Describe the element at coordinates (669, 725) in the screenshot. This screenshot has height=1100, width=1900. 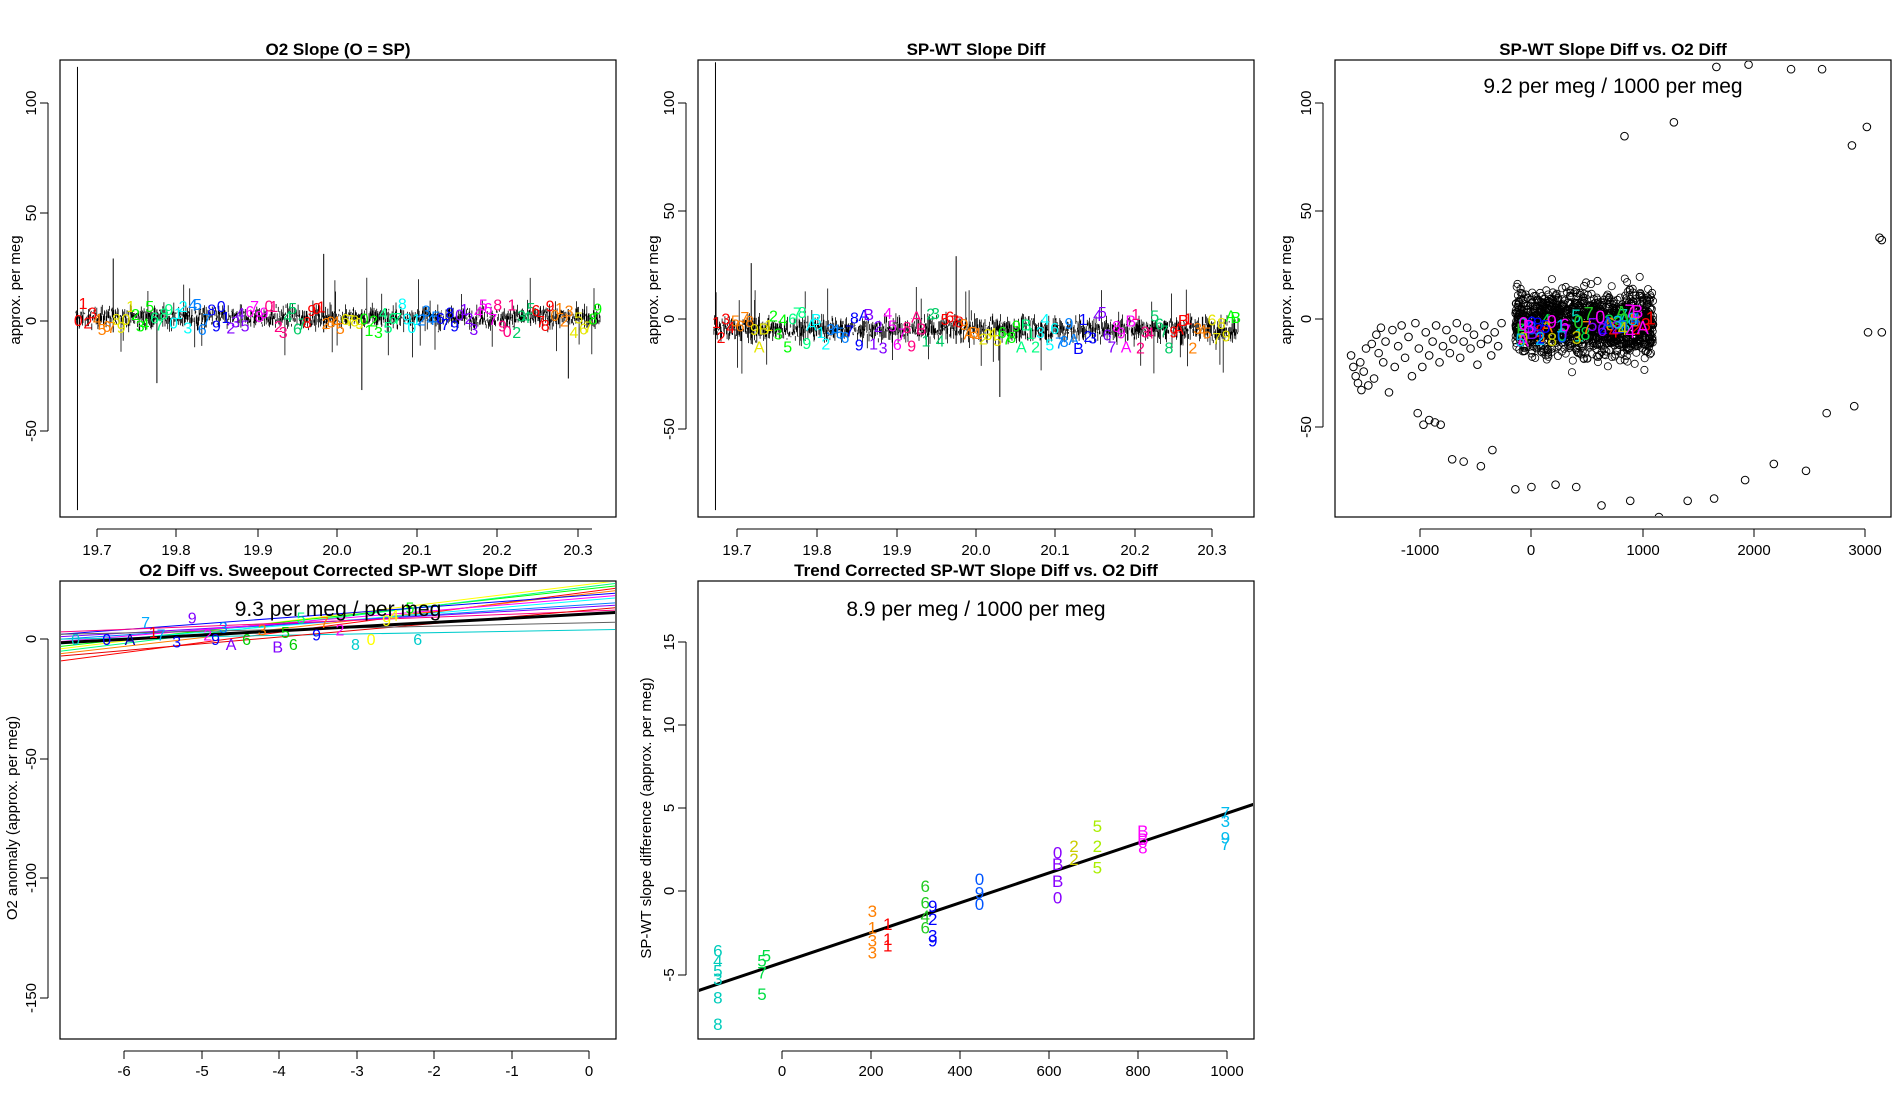
I see `y-tick-label: 10` at that location.